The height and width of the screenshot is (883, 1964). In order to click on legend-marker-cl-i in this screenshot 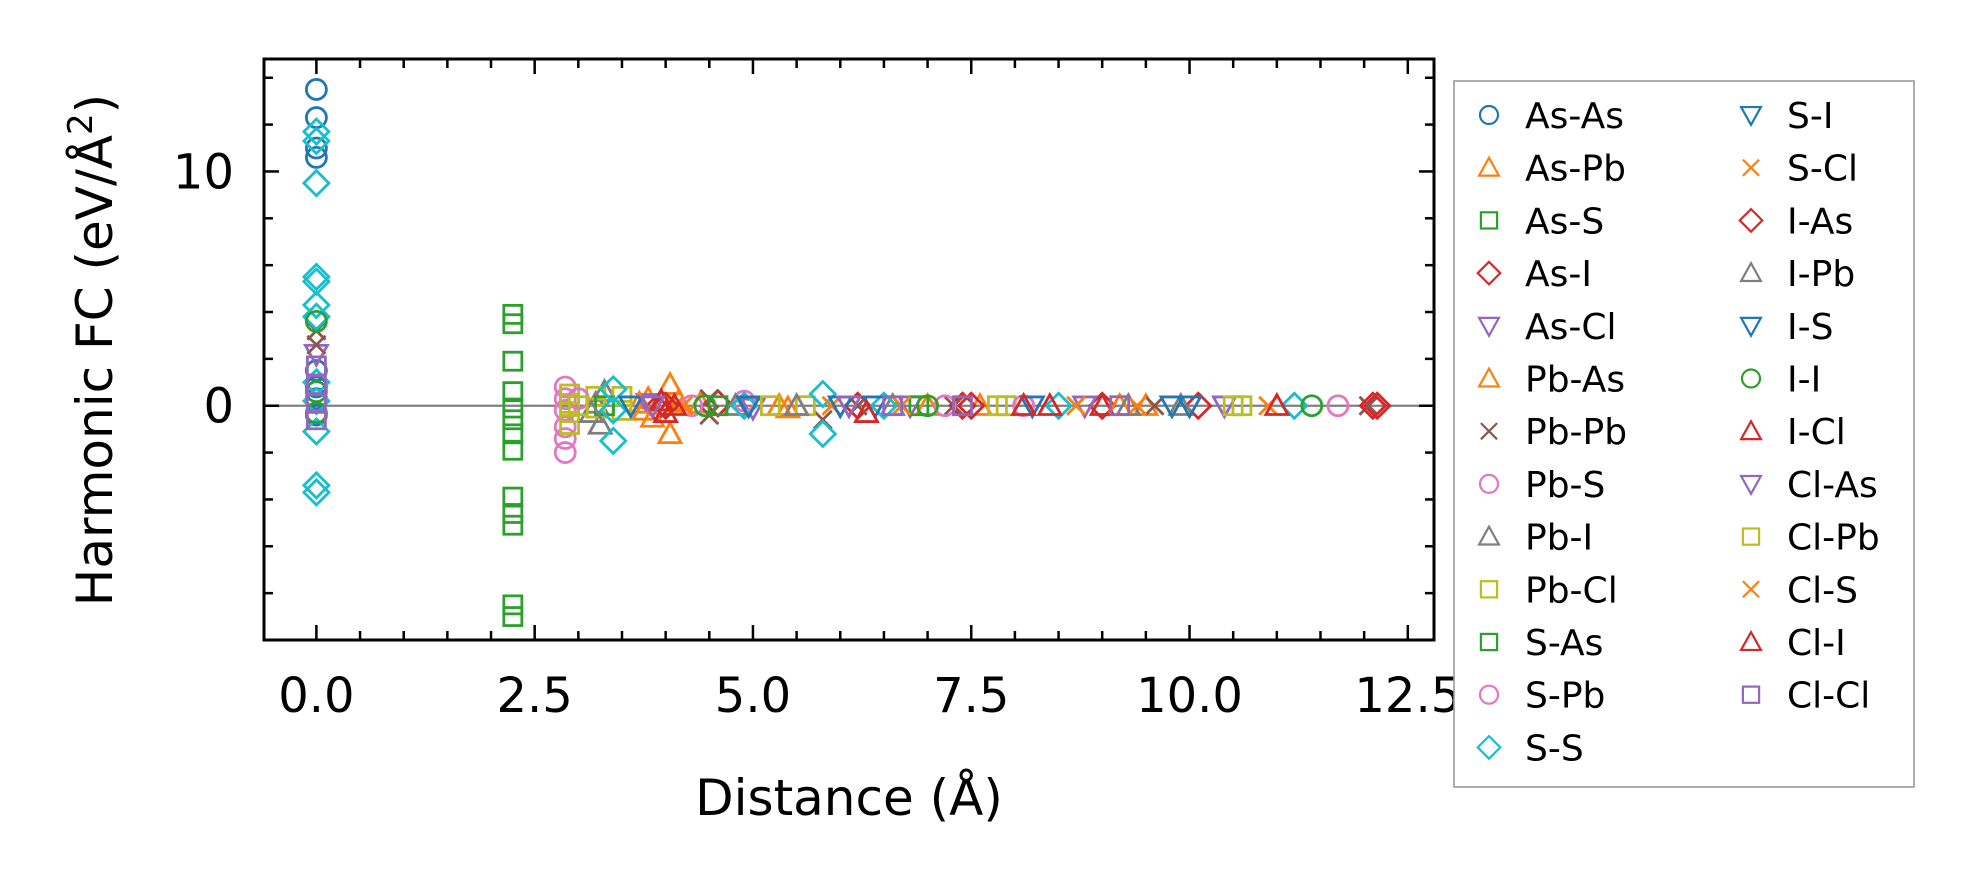, I will do `click(1751, 640)`.